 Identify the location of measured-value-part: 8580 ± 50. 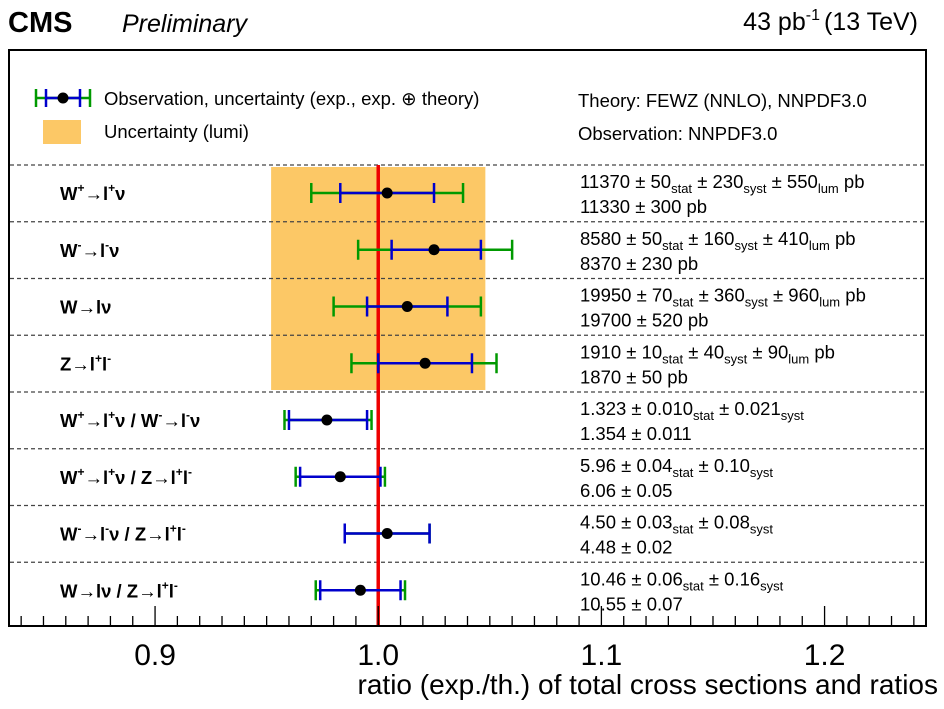
(621, 238).